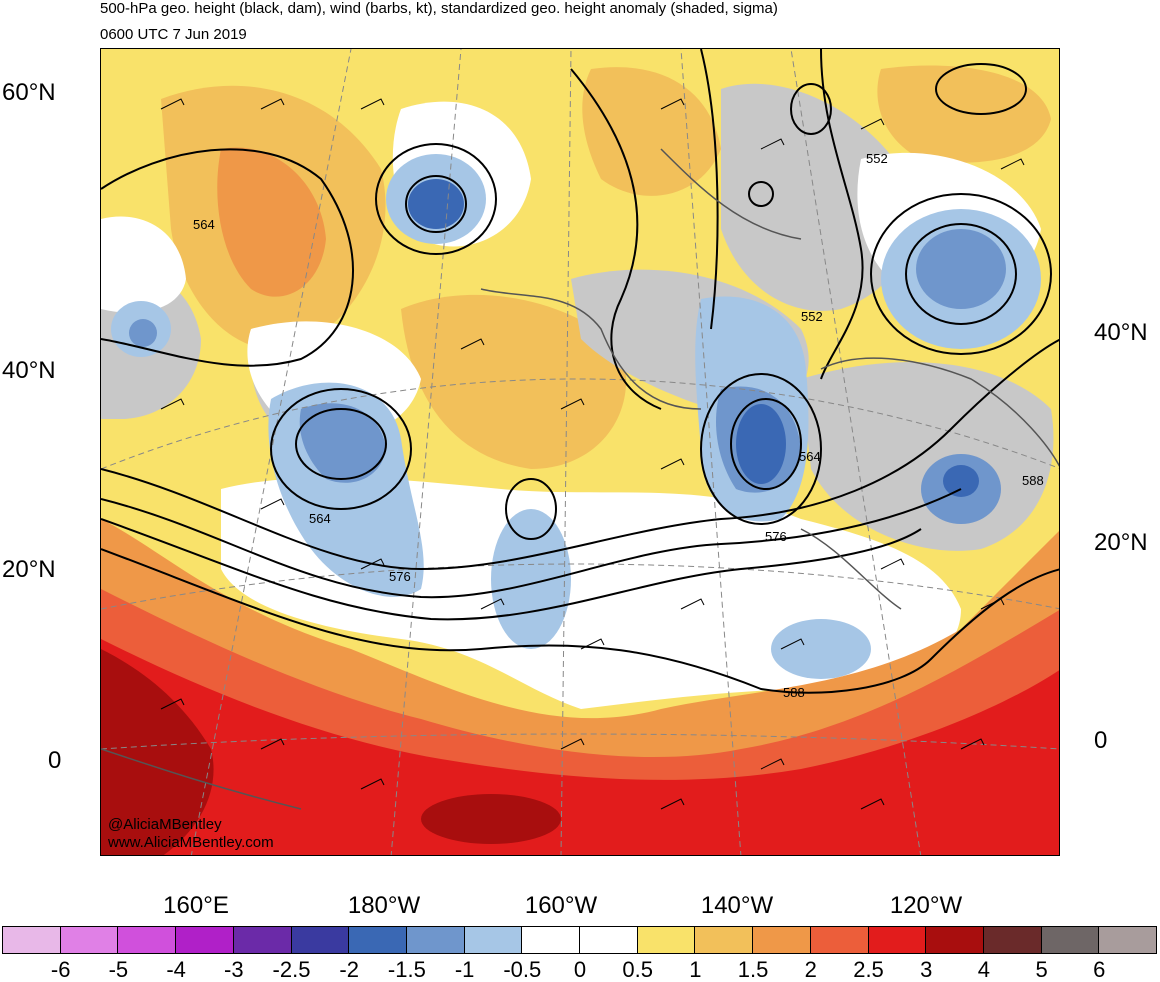 This screenshot has height=982, width=1160. What do you see at coordinates (234, 969) in the screenshot?
I see `colorbar-tick-label: -3` at bounding box center [234, 969].